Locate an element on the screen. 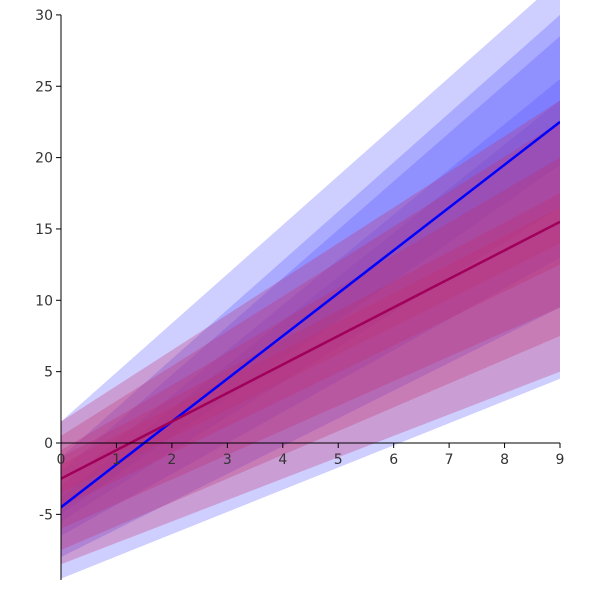 This screenshot has width=592, height=594. x-tick-label: 5 is located at coordinates (338, 460).